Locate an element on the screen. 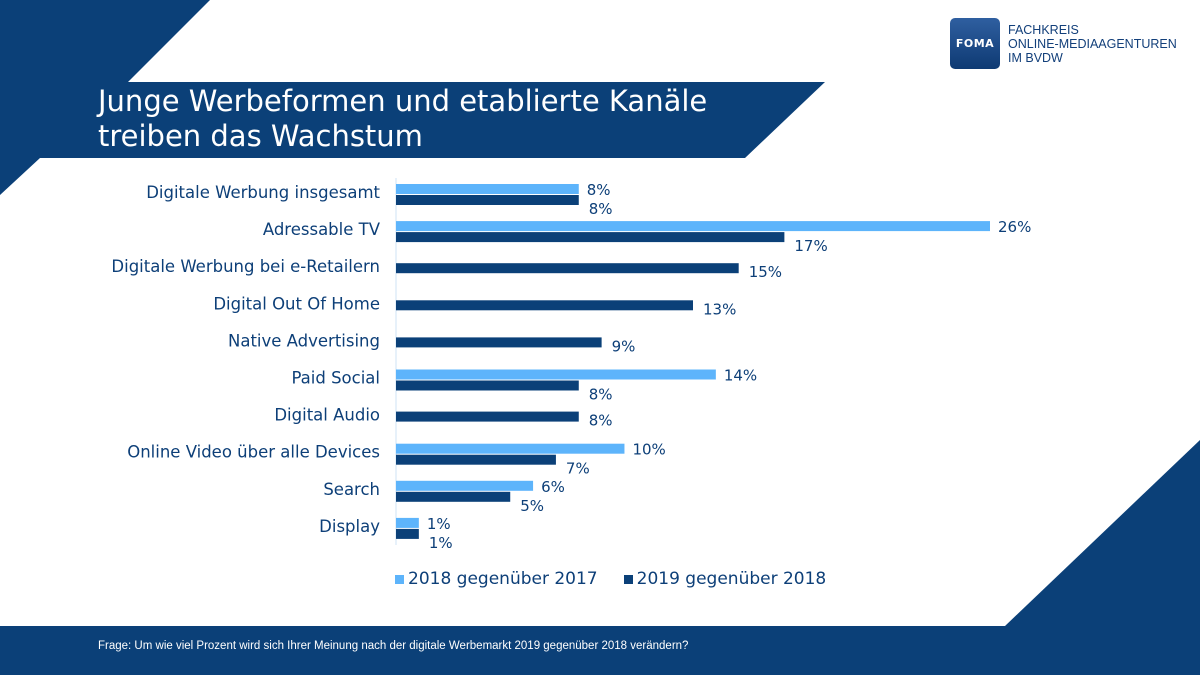  category-label: Display is located at coordinates (349, 526).